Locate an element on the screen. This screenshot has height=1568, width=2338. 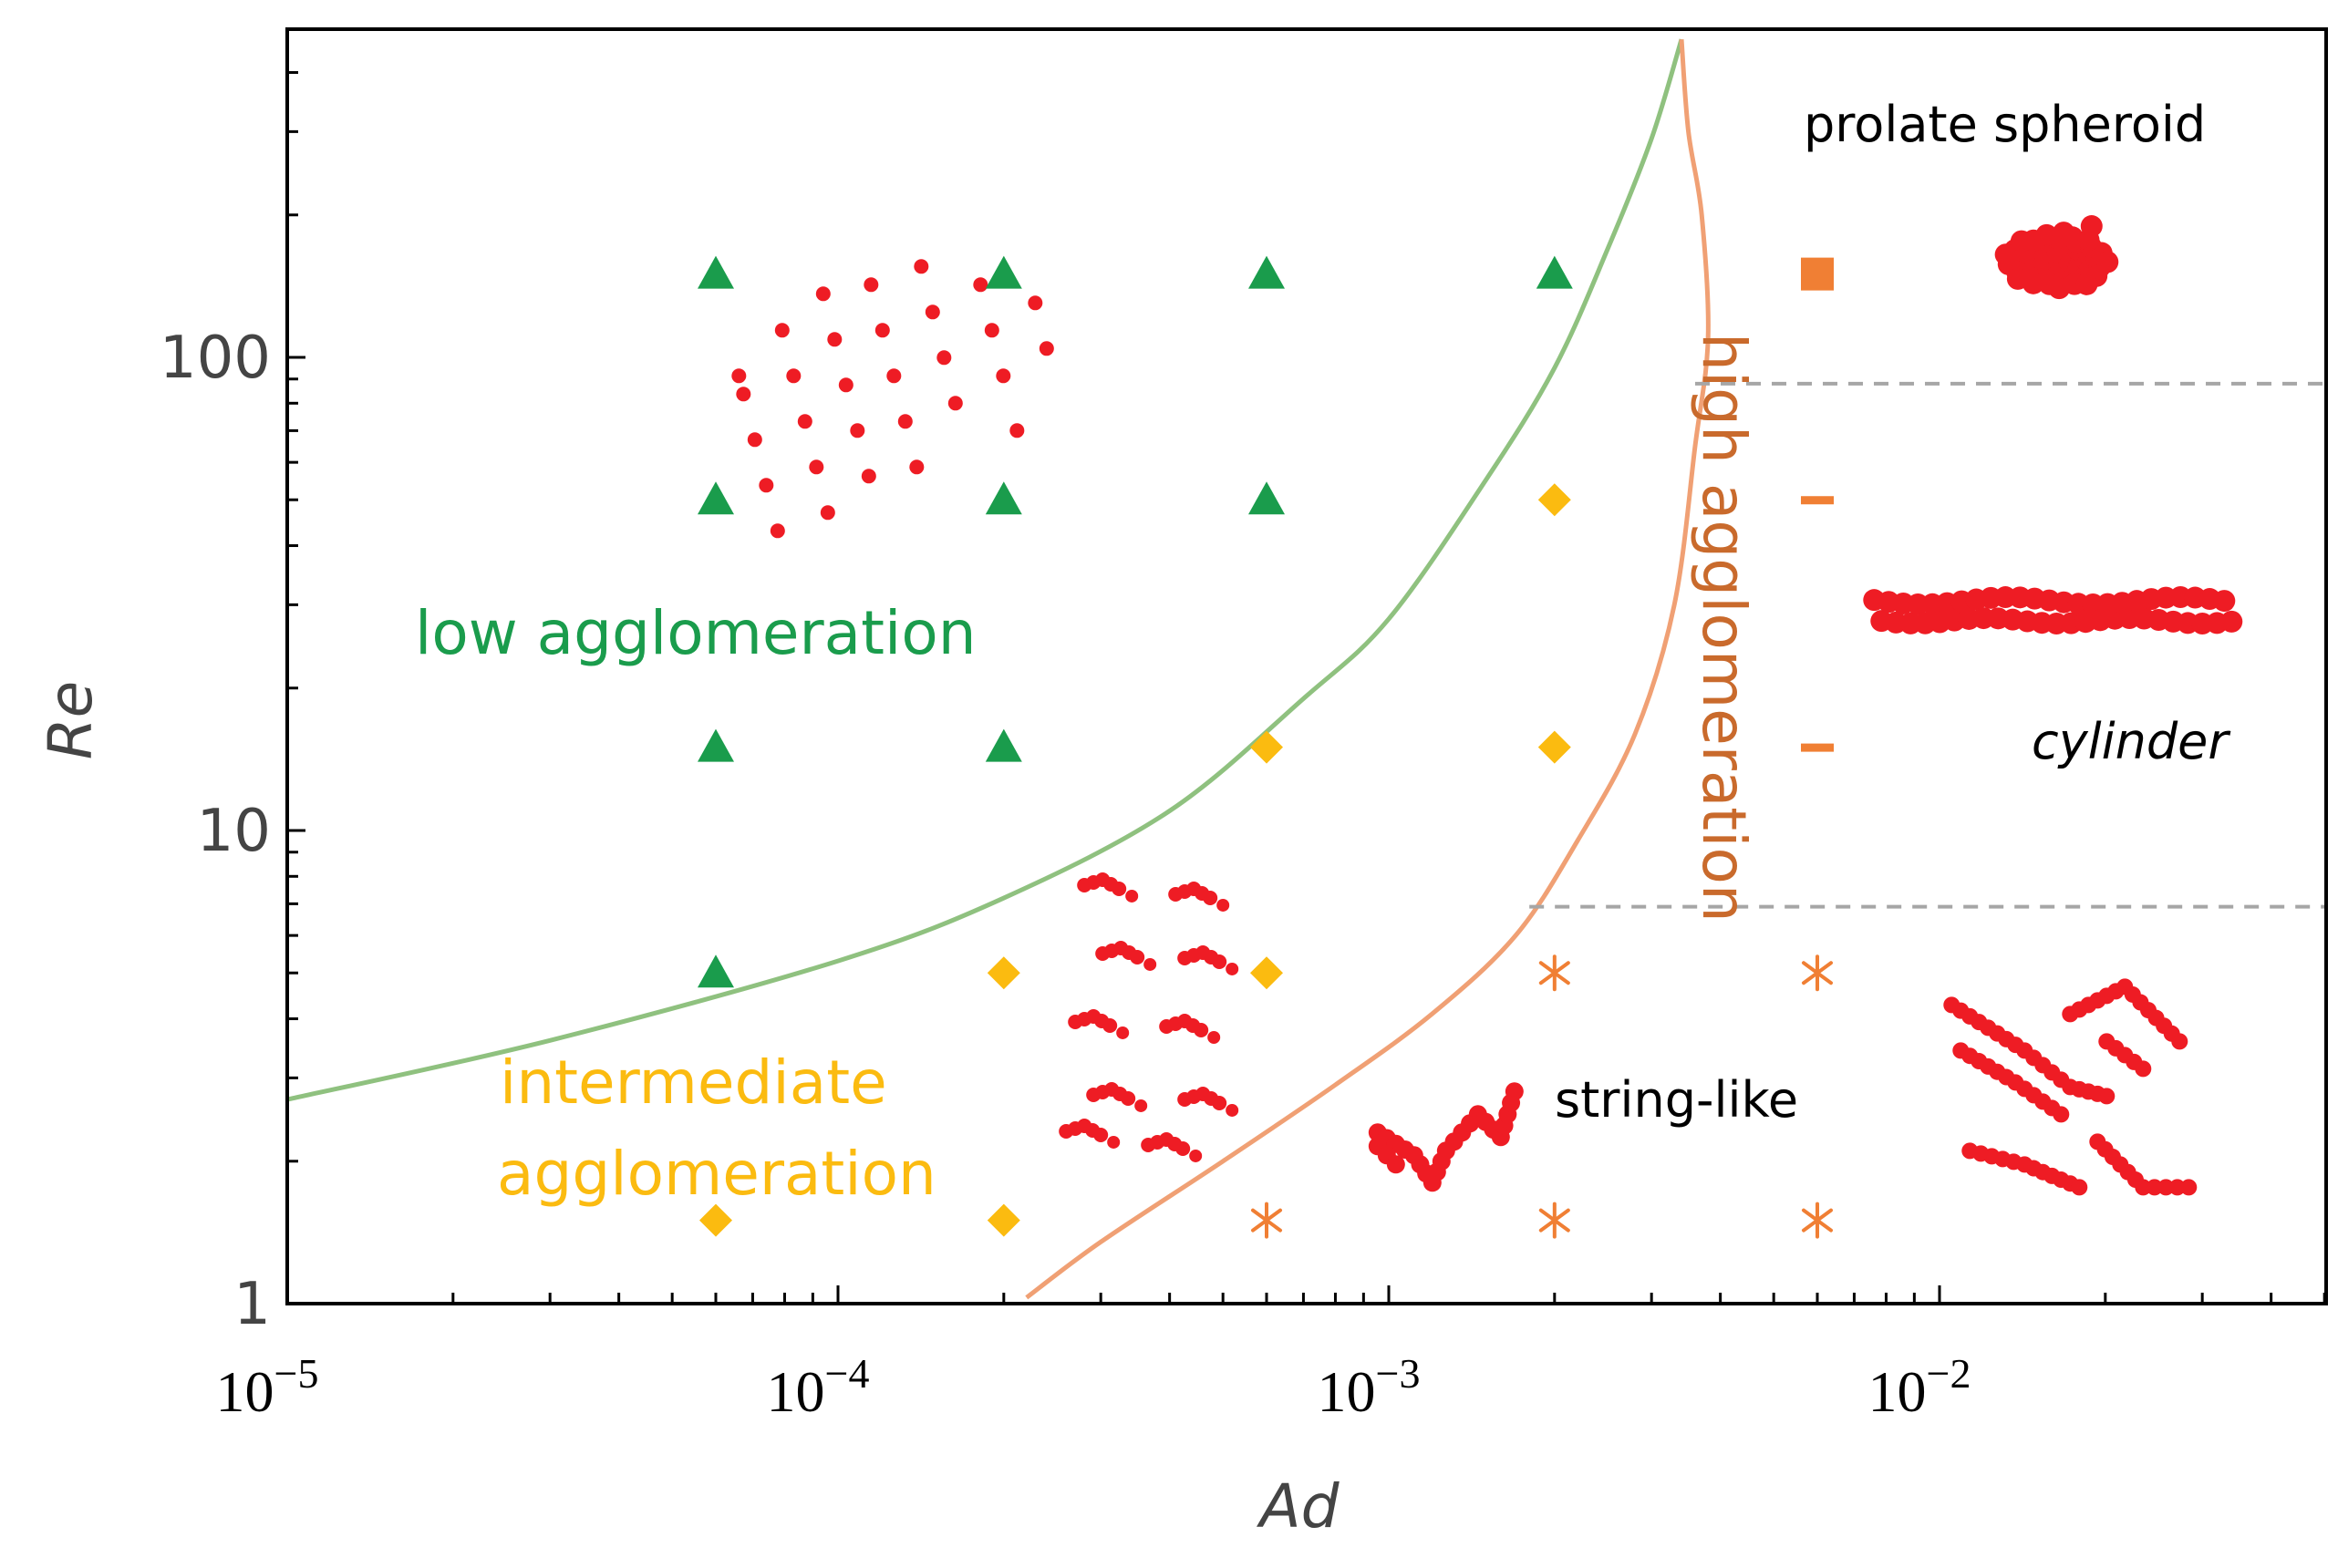
x-tick-label: 10⁻⁴ is located at coordinates (818, 1387).